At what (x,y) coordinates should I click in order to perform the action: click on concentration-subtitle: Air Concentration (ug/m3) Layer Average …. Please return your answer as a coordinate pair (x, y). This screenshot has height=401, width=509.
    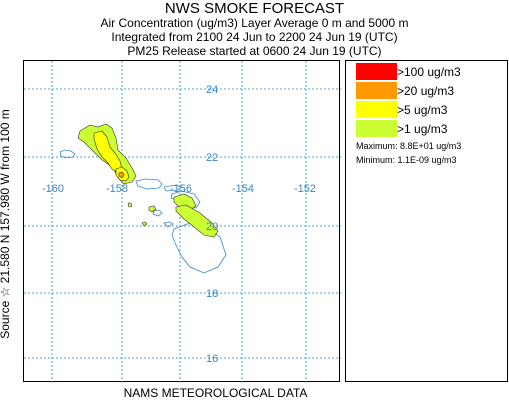
    Looking at the image, I should click on (254, 23).